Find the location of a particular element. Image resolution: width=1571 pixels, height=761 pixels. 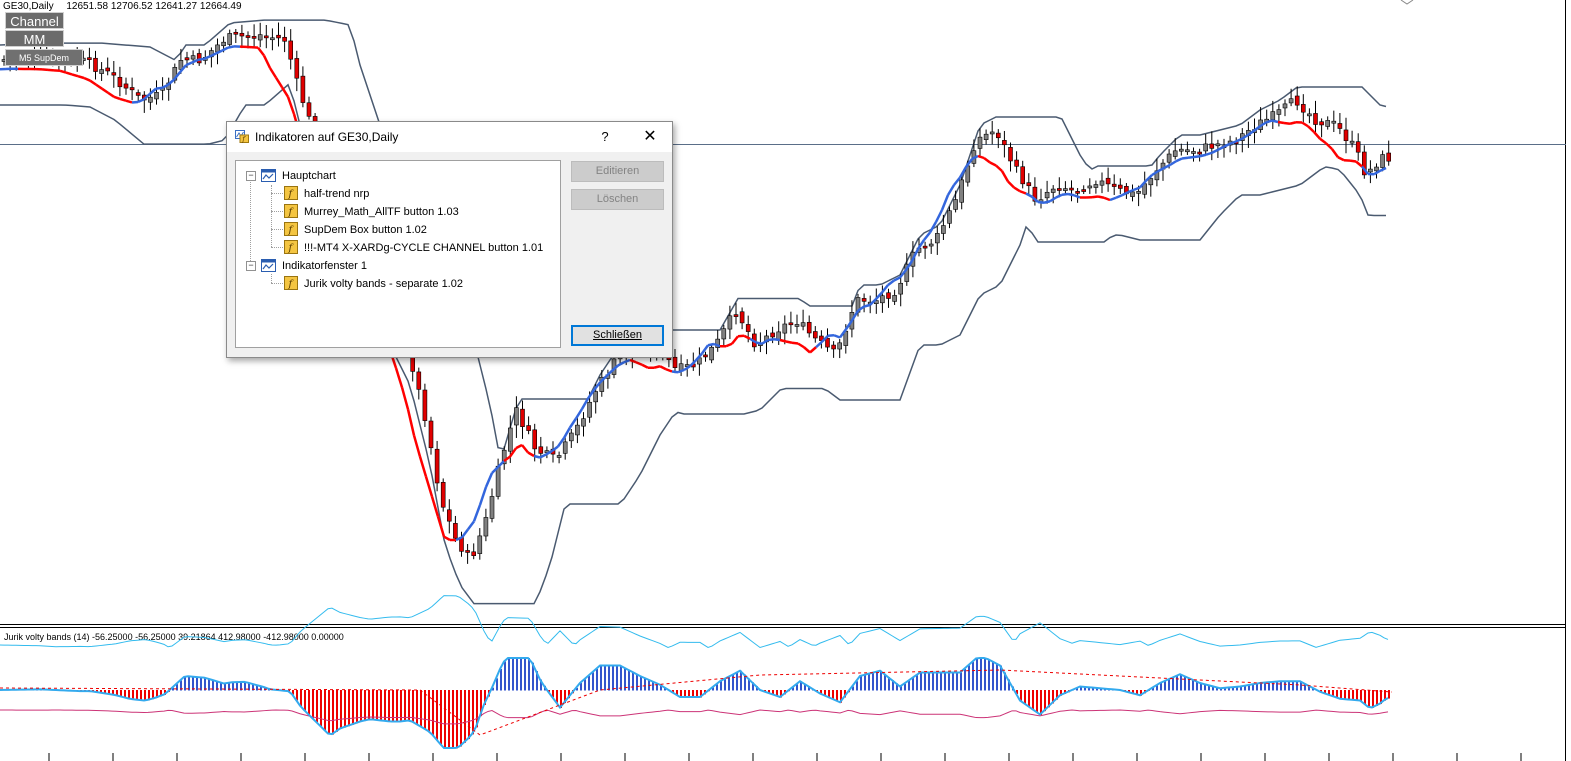

help-button: ? is located at coordinates (605, 136).